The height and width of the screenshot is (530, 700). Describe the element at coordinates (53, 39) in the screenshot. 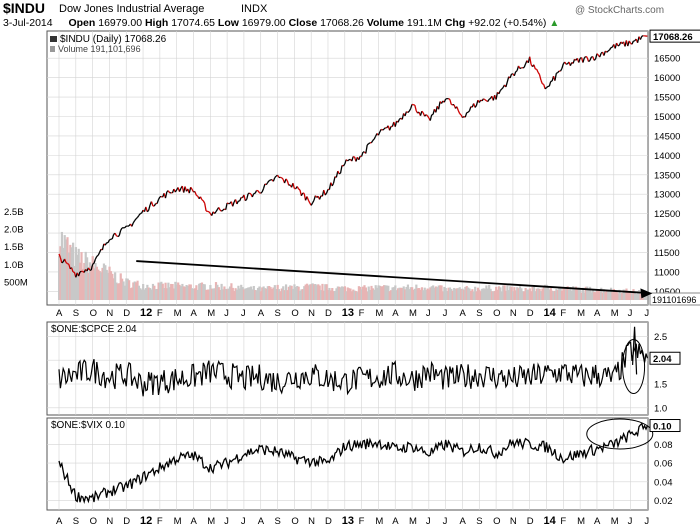

I see `price-legend-swatch` at that location.